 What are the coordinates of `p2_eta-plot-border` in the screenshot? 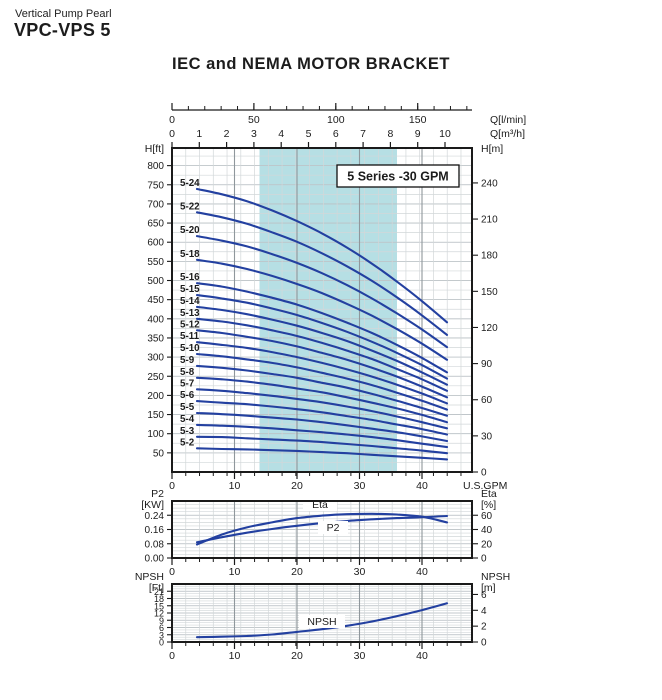 It's located at (322, 529).